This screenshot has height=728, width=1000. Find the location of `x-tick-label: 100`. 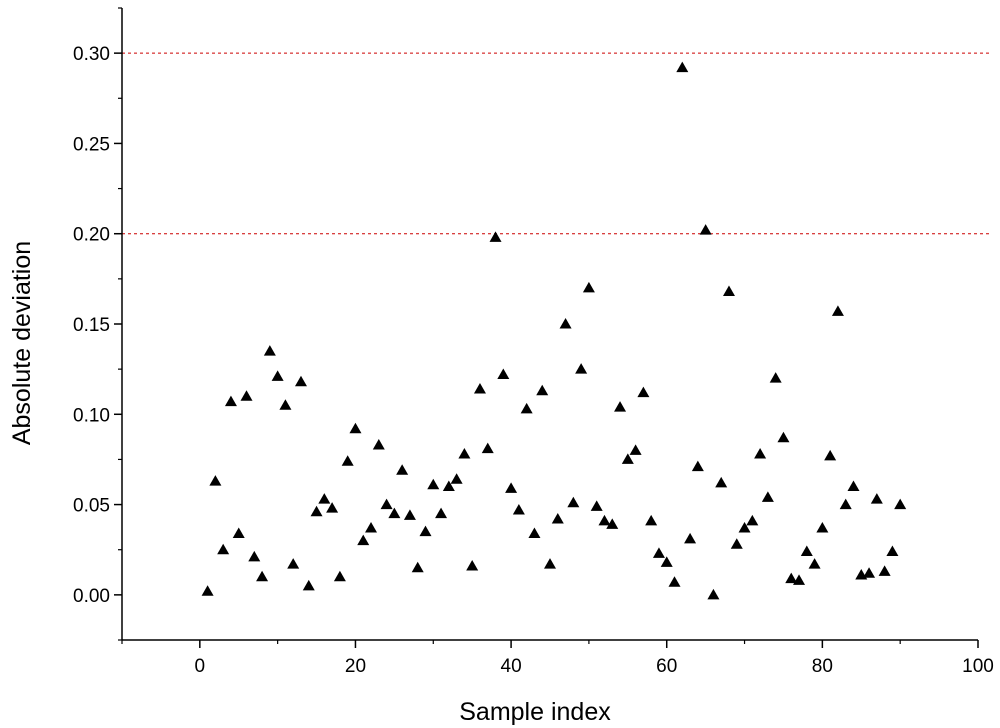

x-tick-label: 100 is located at coordinates (978, 666).